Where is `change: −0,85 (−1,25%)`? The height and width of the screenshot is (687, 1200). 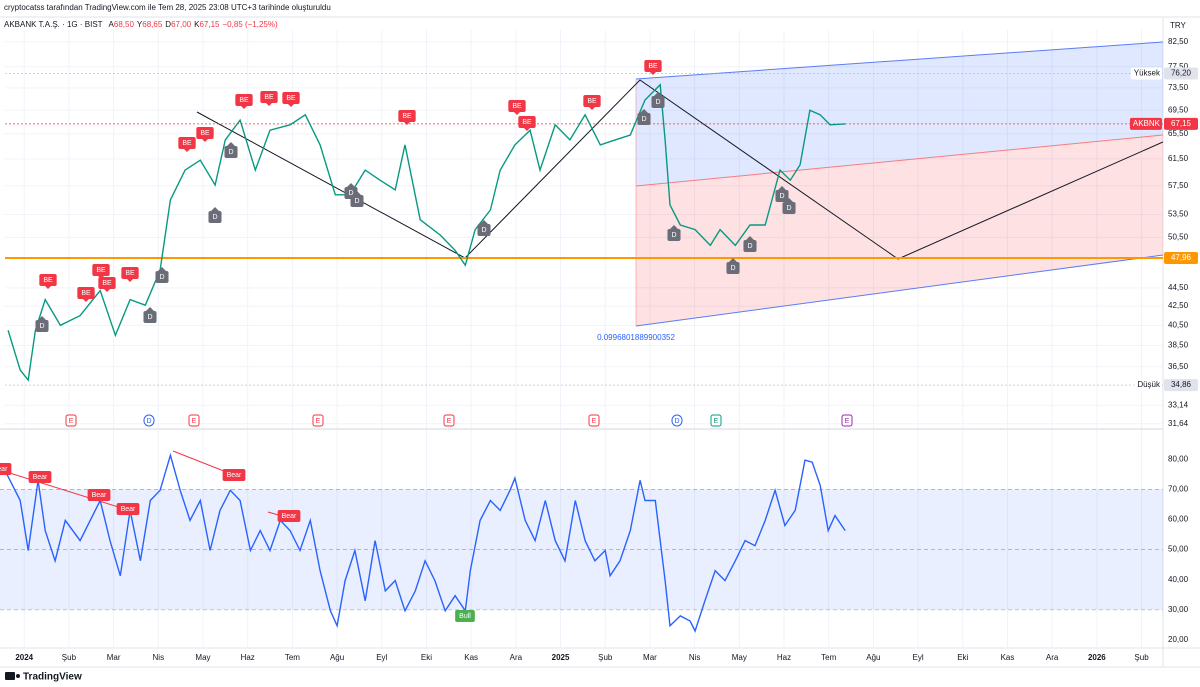 change: −0,85 (−1,25%) is located at coordinates (249, 24).